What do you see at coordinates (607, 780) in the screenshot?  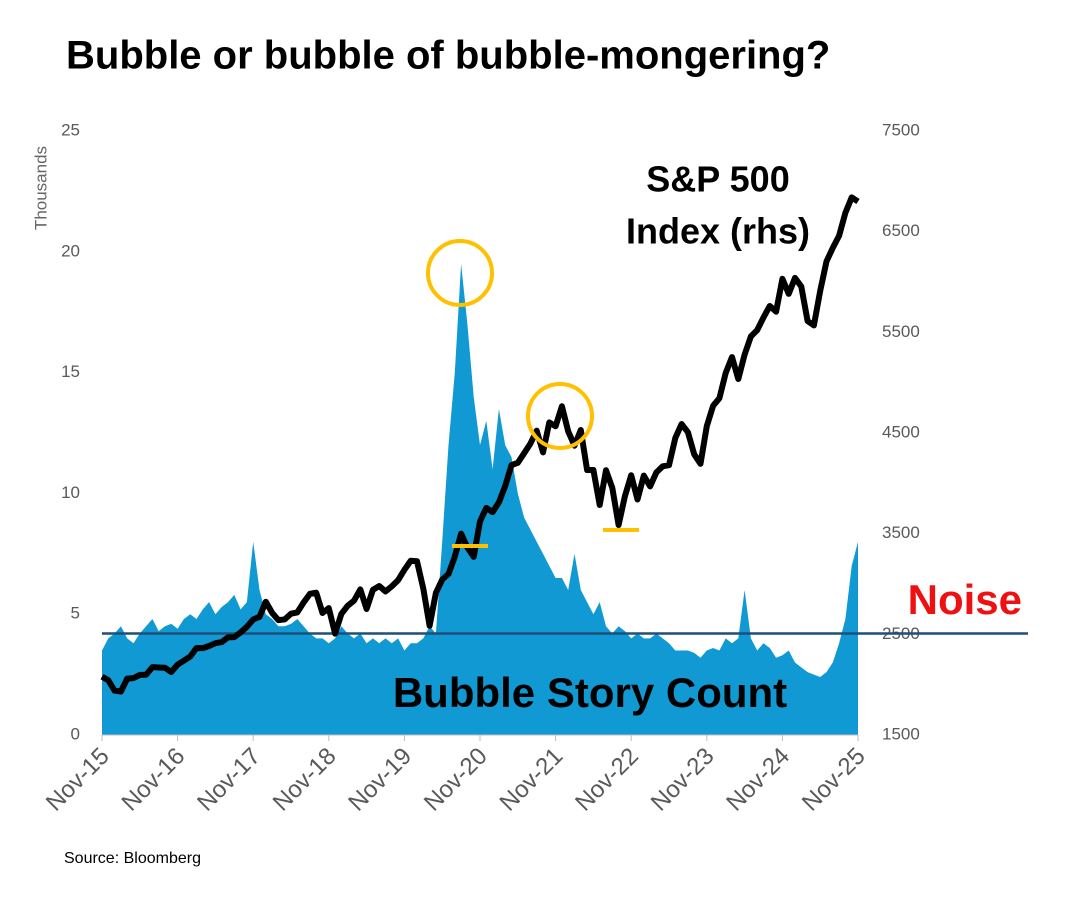 I see `x-tick-label: Nov-22` at bounding box center [607, 780].